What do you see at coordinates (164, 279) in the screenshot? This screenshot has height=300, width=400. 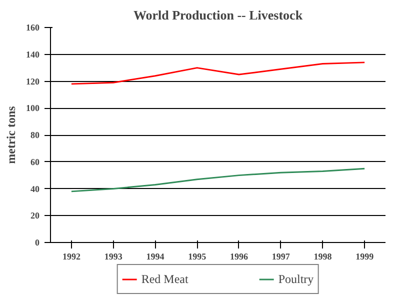 I see `legend-label: Red Meat` at bounding box center [164, 279].